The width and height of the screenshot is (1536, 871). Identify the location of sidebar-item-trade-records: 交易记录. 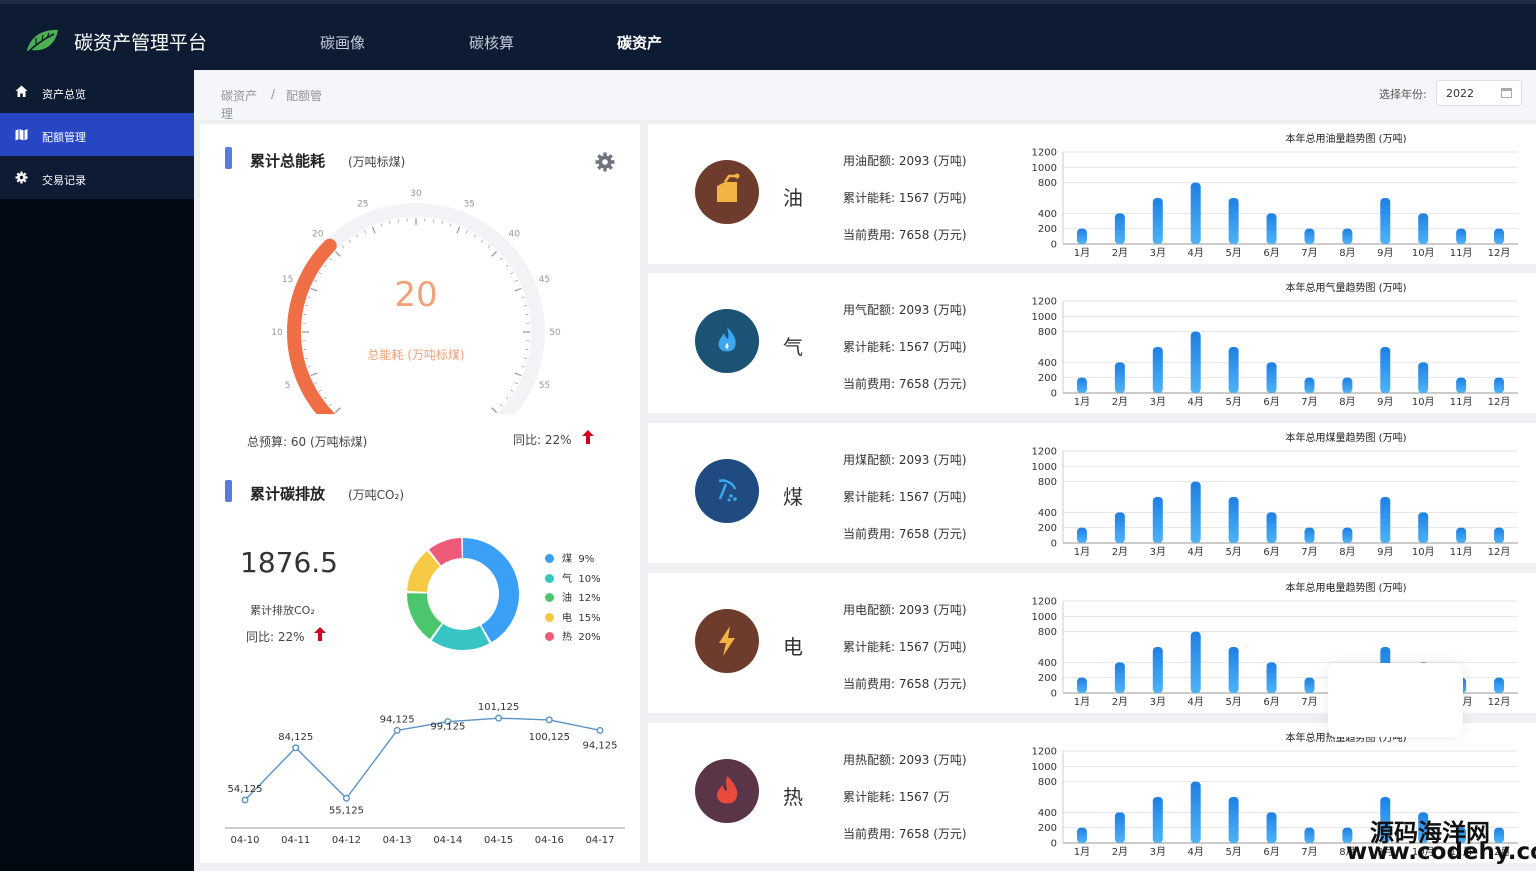
(97, 177).